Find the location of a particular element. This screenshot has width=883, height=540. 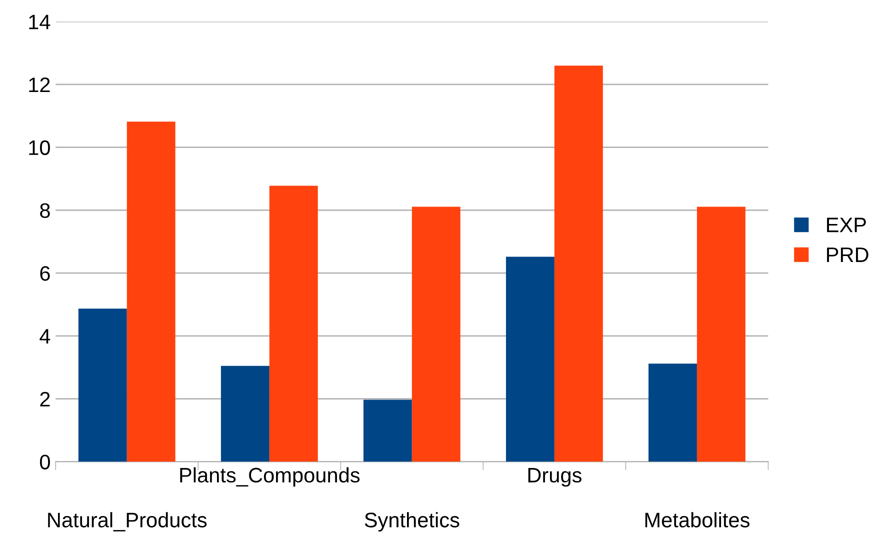

y-tick-label: 2 is located at coordinates (45, 399).